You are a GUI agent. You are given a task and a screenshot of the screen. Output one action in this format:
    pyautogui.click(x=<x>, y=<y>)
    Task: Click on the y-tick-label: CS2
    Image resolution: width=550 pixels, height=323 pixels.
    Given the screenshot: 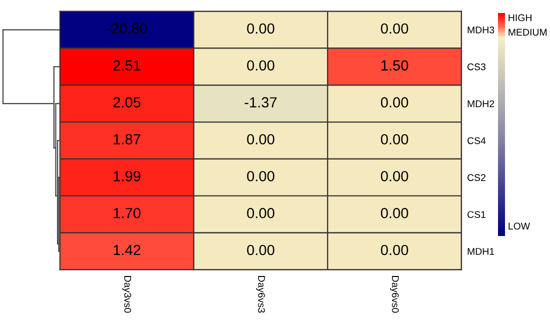 What is the action you would take?
    pyautogui.click(x=477, y=178)
    